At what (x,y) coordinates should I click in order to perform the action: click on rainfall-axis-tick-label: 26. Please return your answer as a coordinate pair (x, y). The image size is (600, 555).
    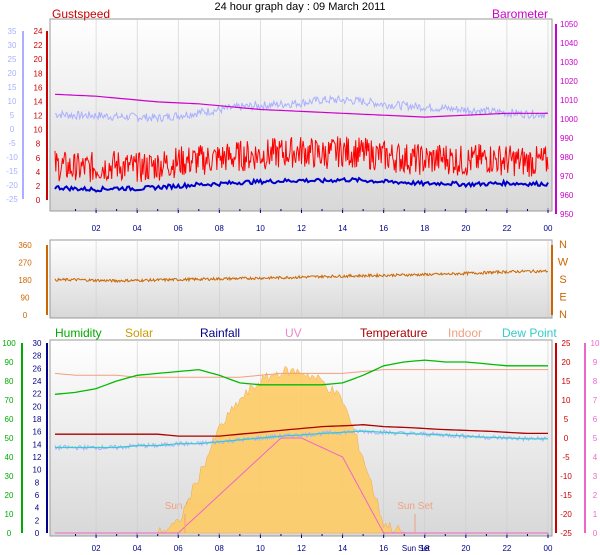
    Looking at the image, I should click on (37, 368).